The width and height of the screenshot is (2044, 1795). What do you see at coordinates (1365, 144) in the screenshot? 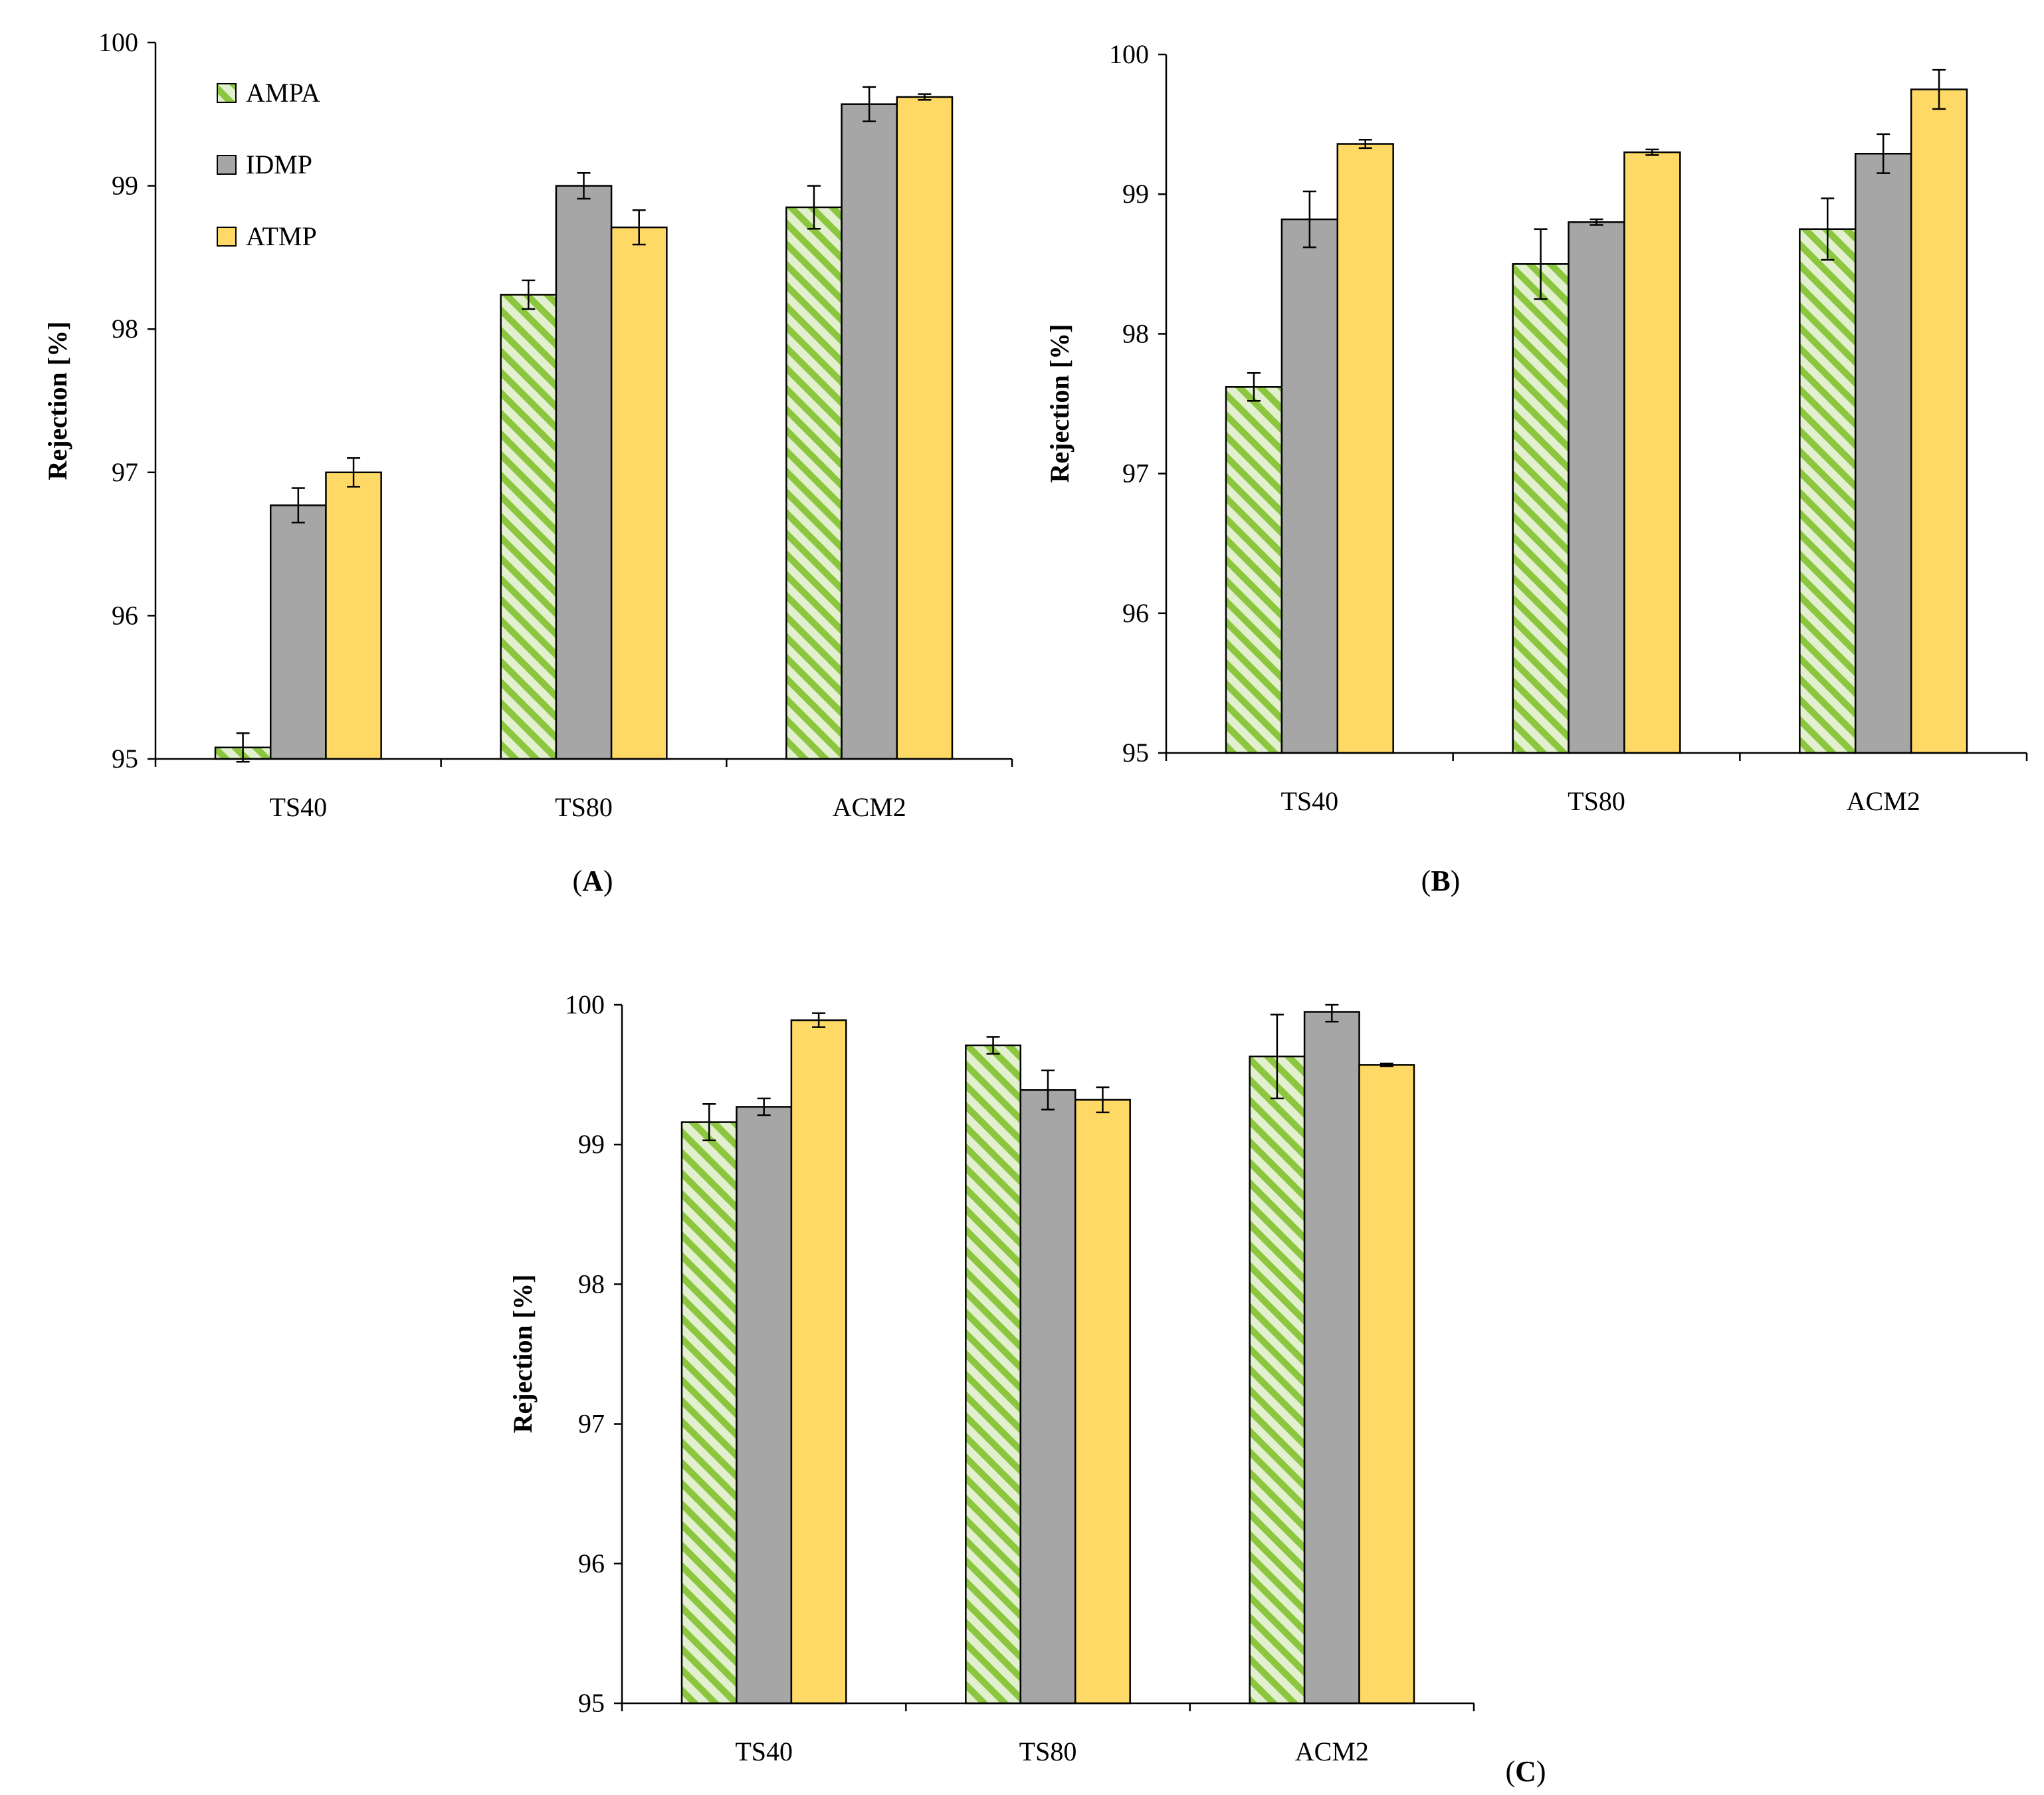
I see `panel-b-bar-ts40-atmp-error-bar` at bounding box center [1365, 144].